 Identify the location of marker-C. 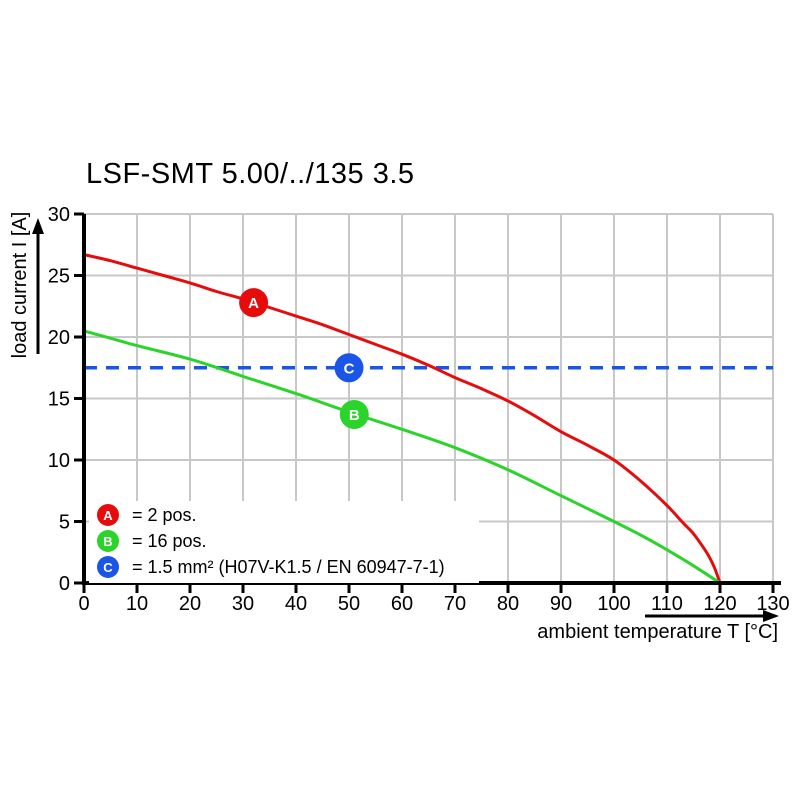
(349, 368).